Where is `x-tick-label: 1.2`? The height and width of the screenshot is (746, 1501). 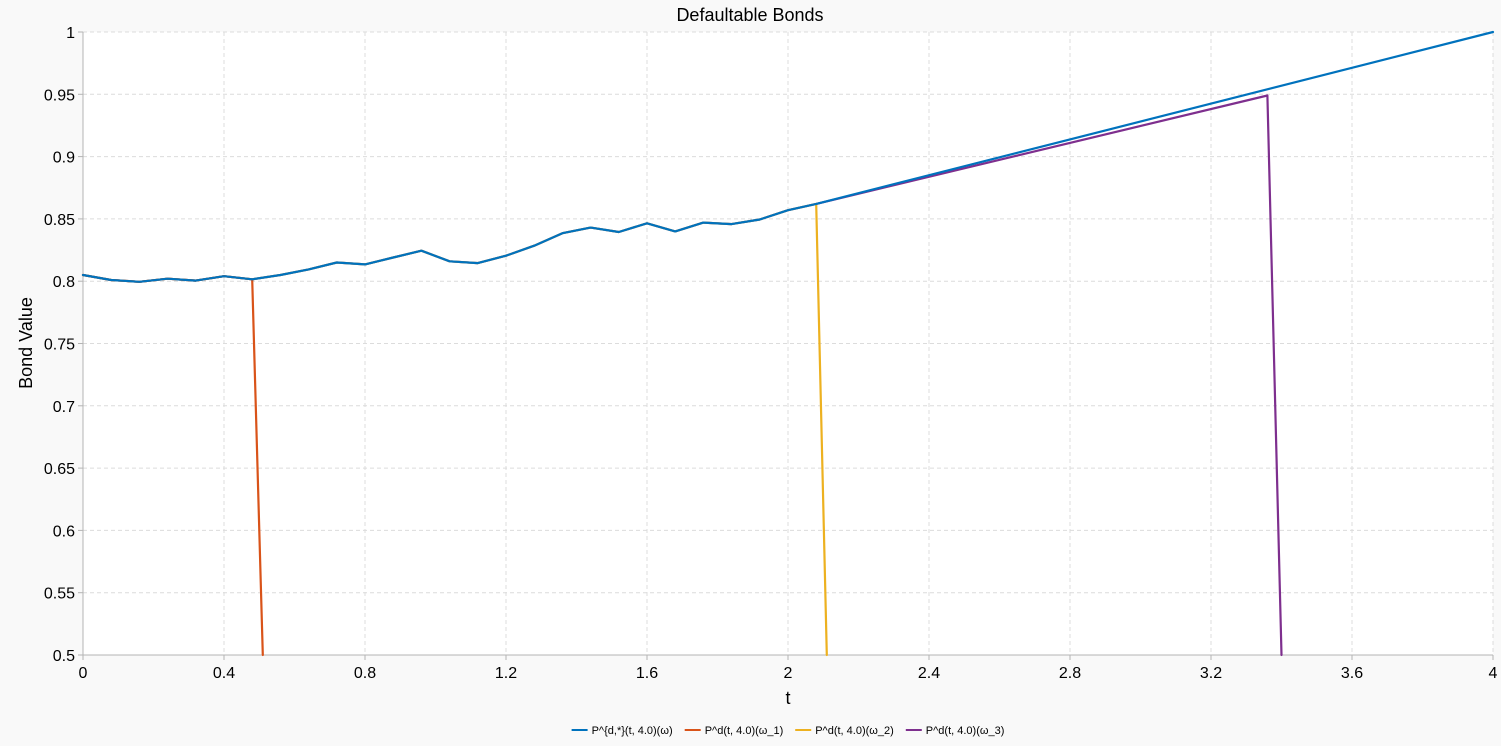 x-tick-label: 1.2 is located at coordinates (506, 673).